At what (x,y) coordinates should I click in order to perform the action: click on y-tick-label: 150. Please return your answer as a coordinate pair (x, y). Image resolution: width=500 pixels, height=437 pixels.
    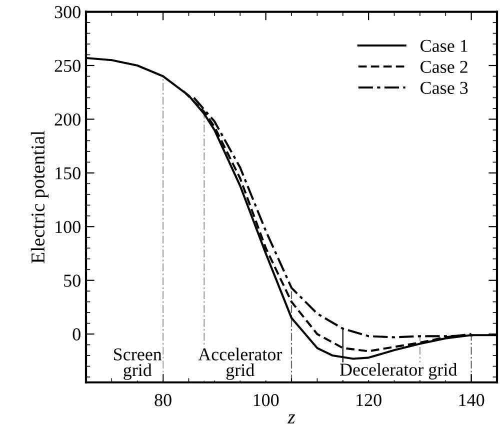
    Looking at the image, I should click on (68, 173).